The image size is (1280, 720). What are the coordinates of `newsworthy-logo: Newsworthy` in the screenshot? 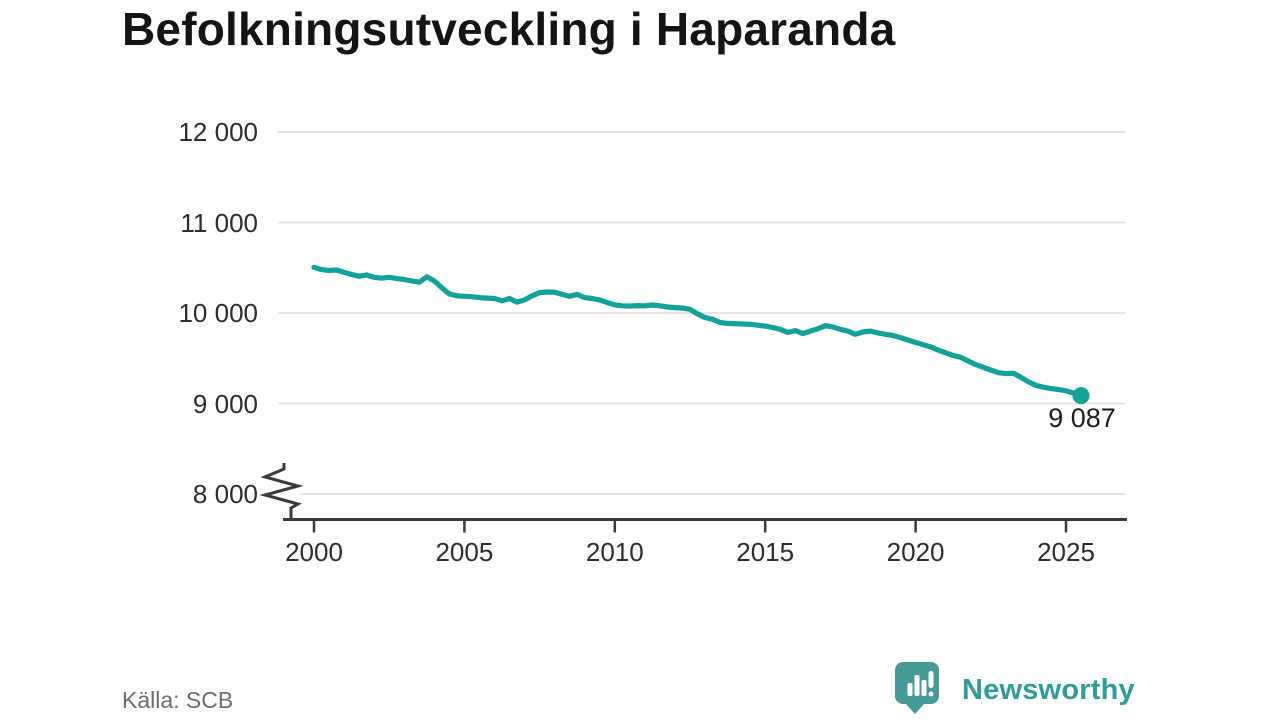 It's located at (1015, 688).